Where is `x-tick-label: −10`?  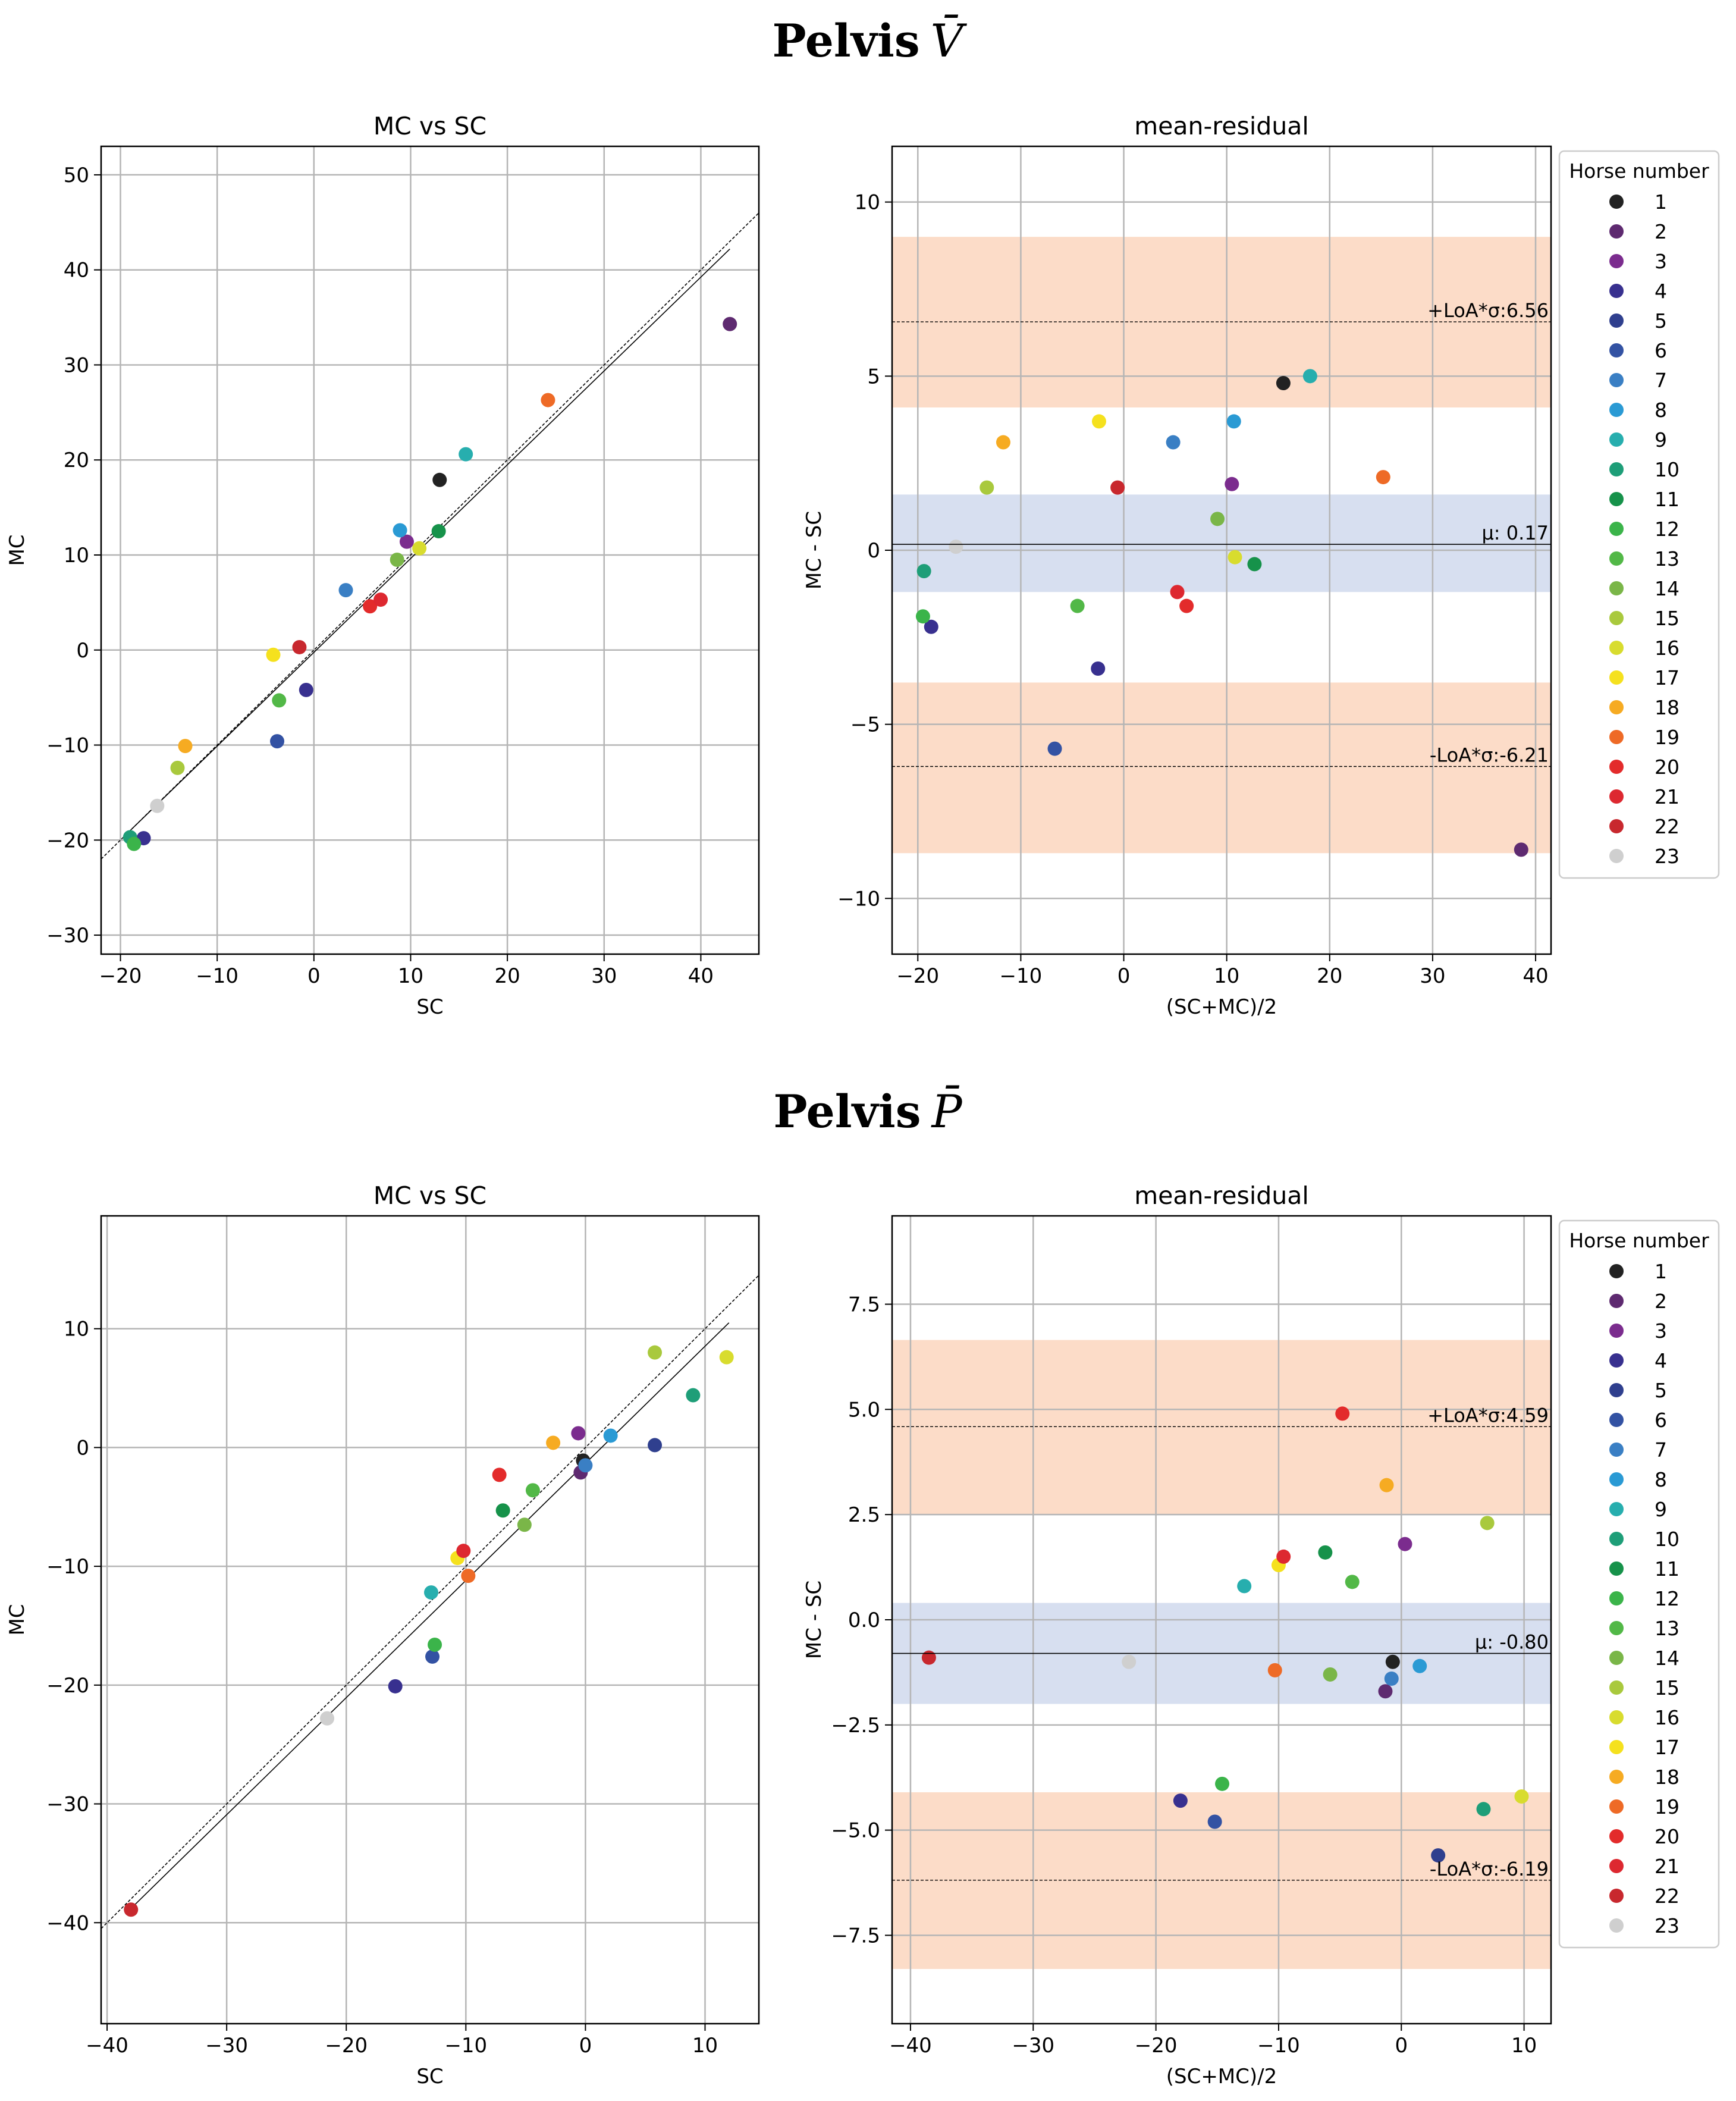 x-tick-label: −10 is located at coordinates (465, 2046).